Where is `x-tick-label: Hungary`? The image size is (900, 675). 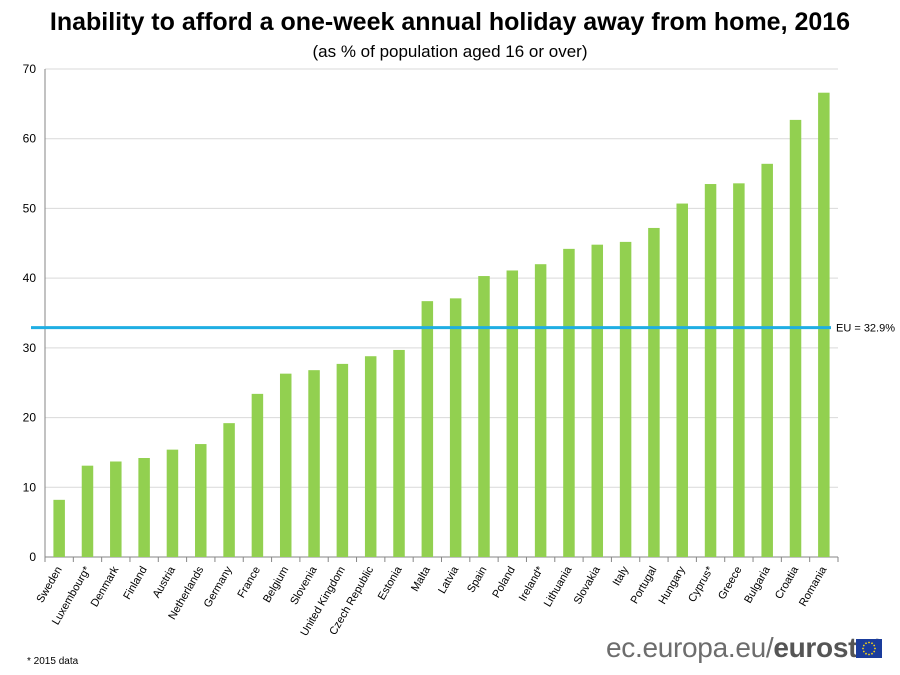
x-tick-label: Hungary is located at coordinates (672, 585).